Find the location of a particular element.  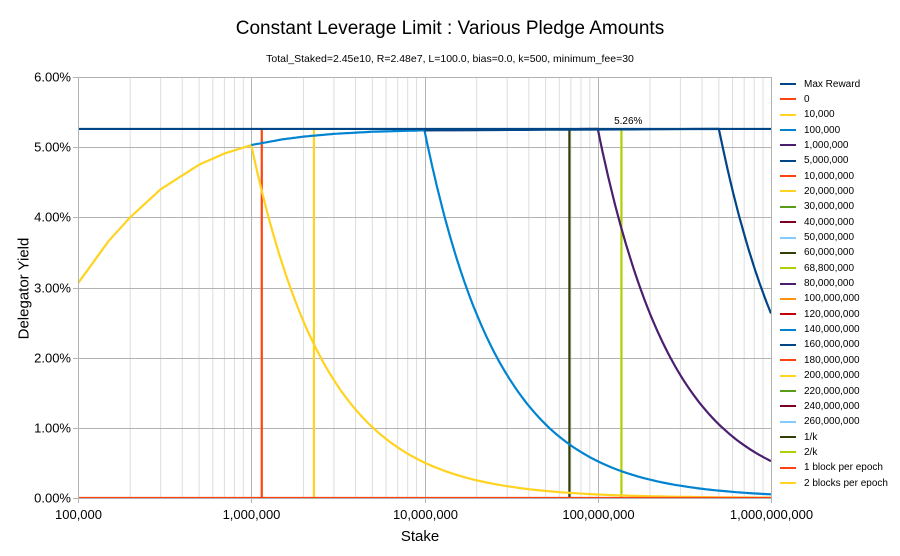

x-tick-label: 10,000,000 is located at coordinates (425, 514).